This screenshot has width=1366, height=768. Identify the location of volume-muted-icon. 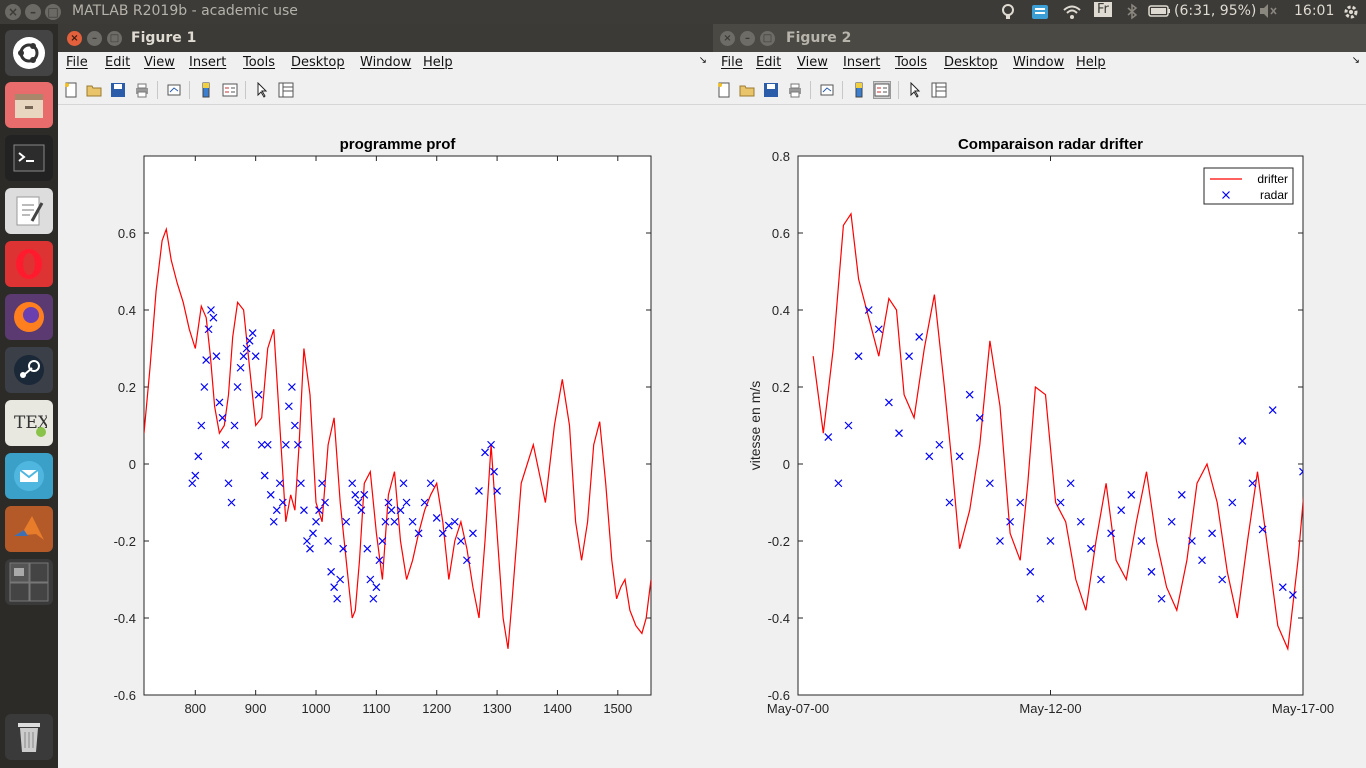
(1268, 13).